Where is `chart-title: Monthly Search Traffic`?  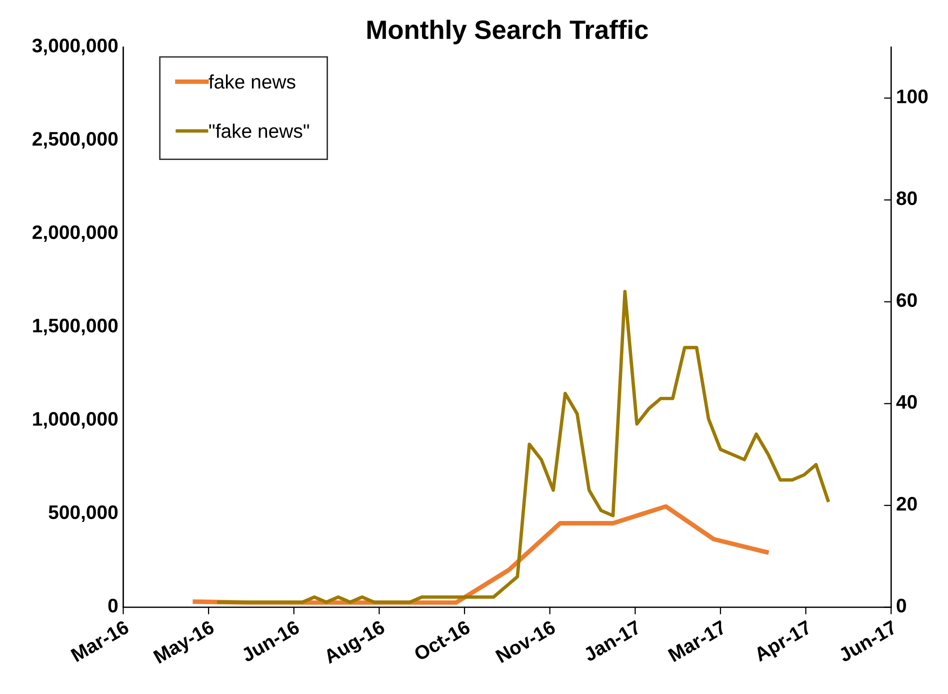
chart-title: Monthly Search Traffic is located at coordinates (507, 32).